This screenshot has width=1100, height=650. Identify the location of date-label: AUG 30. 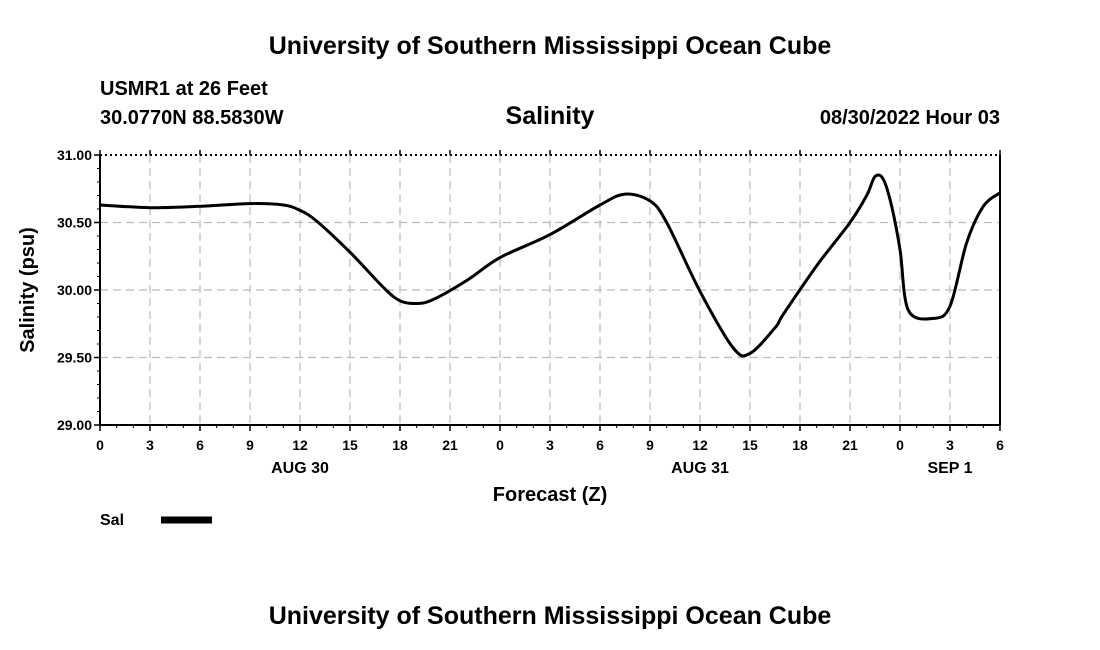
(300, 468).